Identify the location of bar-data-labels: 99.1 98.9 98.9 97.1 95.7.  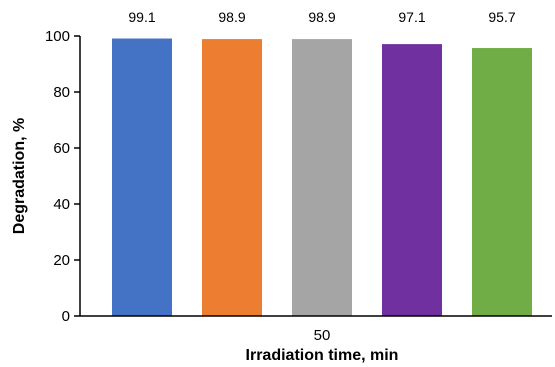
(321, 17).